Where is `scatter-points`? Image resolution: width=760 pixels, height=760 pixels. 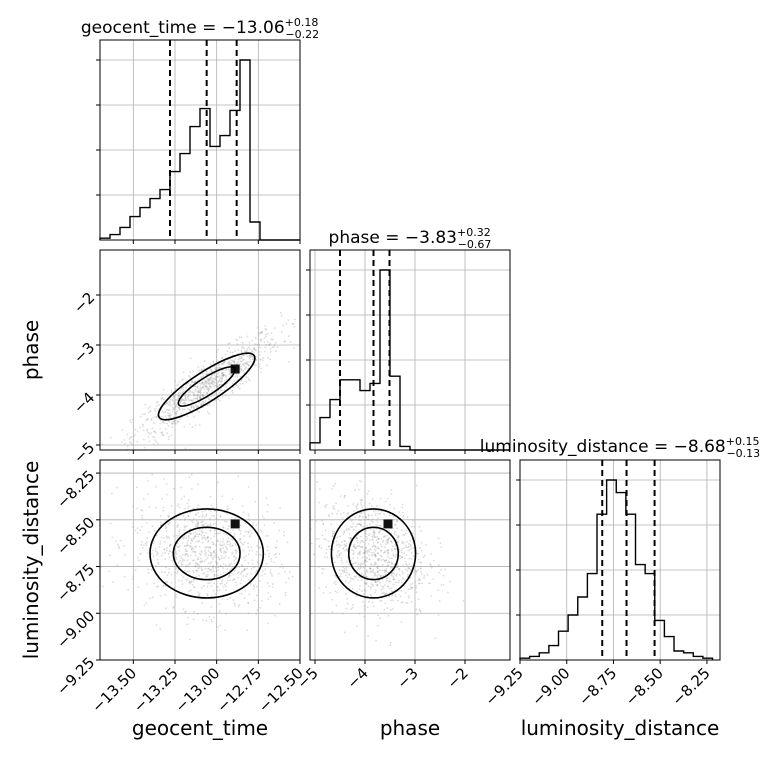
scatter-points is located at coordinates (198, 557).